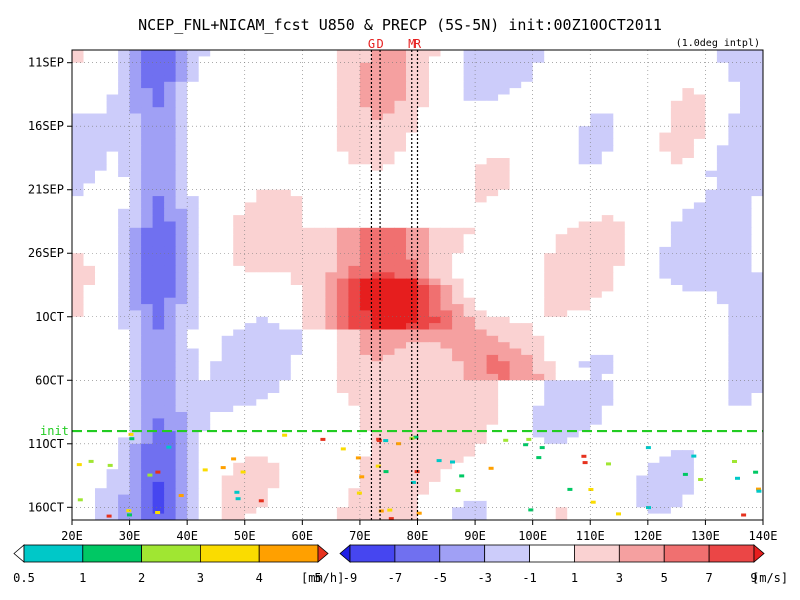  I want to click on precip-mark, so click(129, 511).